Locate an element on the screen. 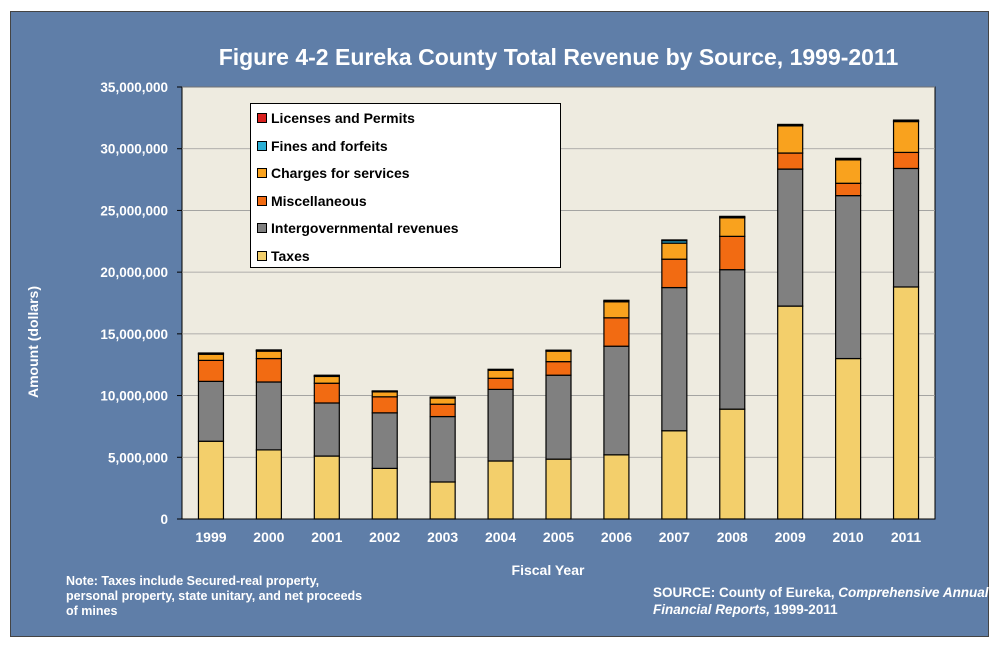 Image resolution: width=997 pixels, height=650 pixels. bar-segment-licenses-and-permits-2010 is located at coordinates (848, 158).